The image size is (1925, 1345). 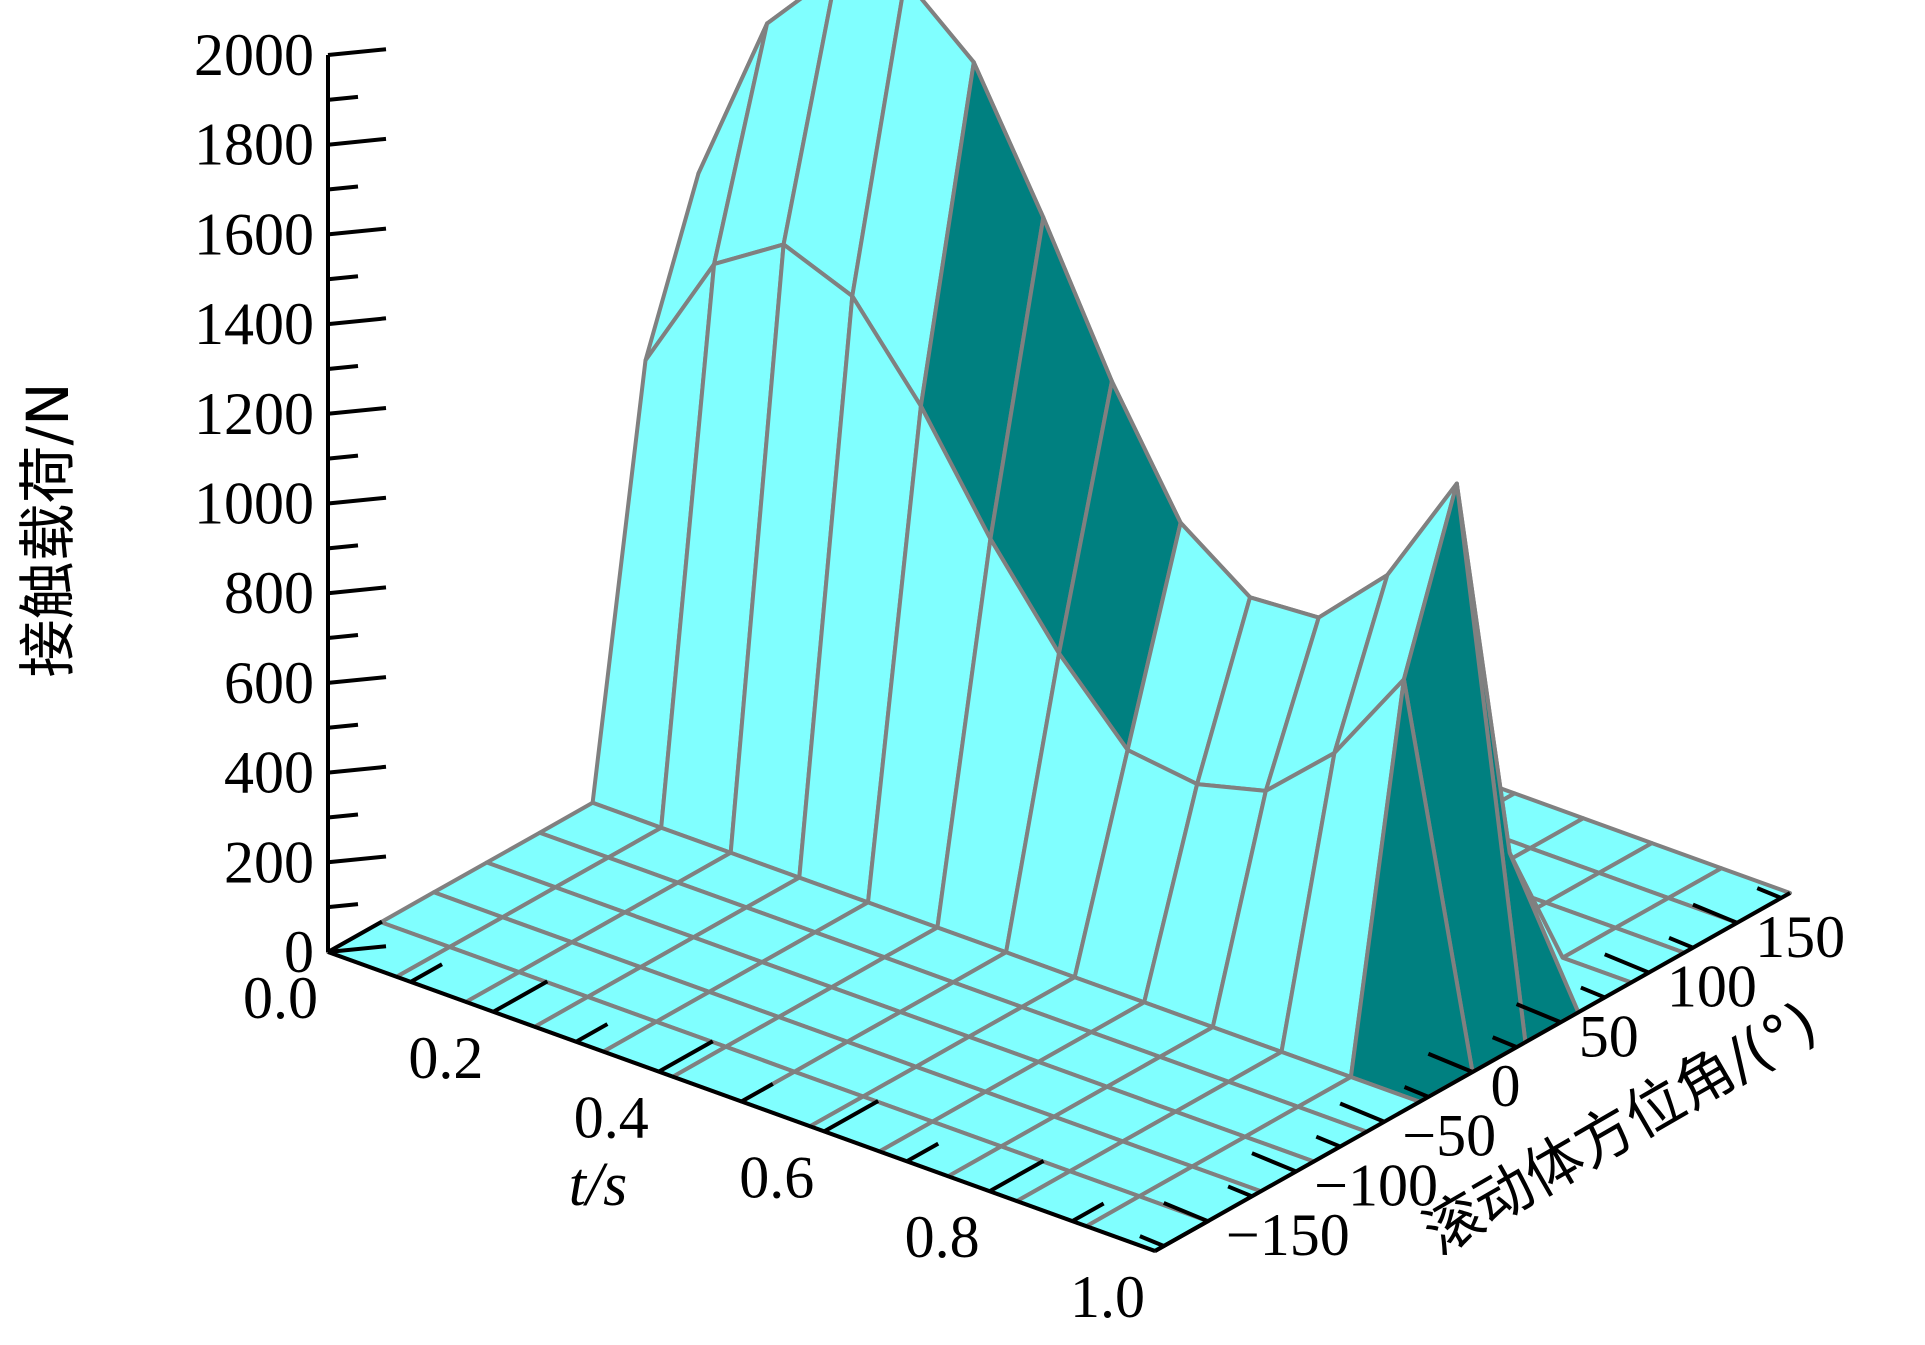 What do you see at coordinates (942, 1237) in the screenshot?
I see `x-tick-label: 0.8` at bounding box center [942, 1237].